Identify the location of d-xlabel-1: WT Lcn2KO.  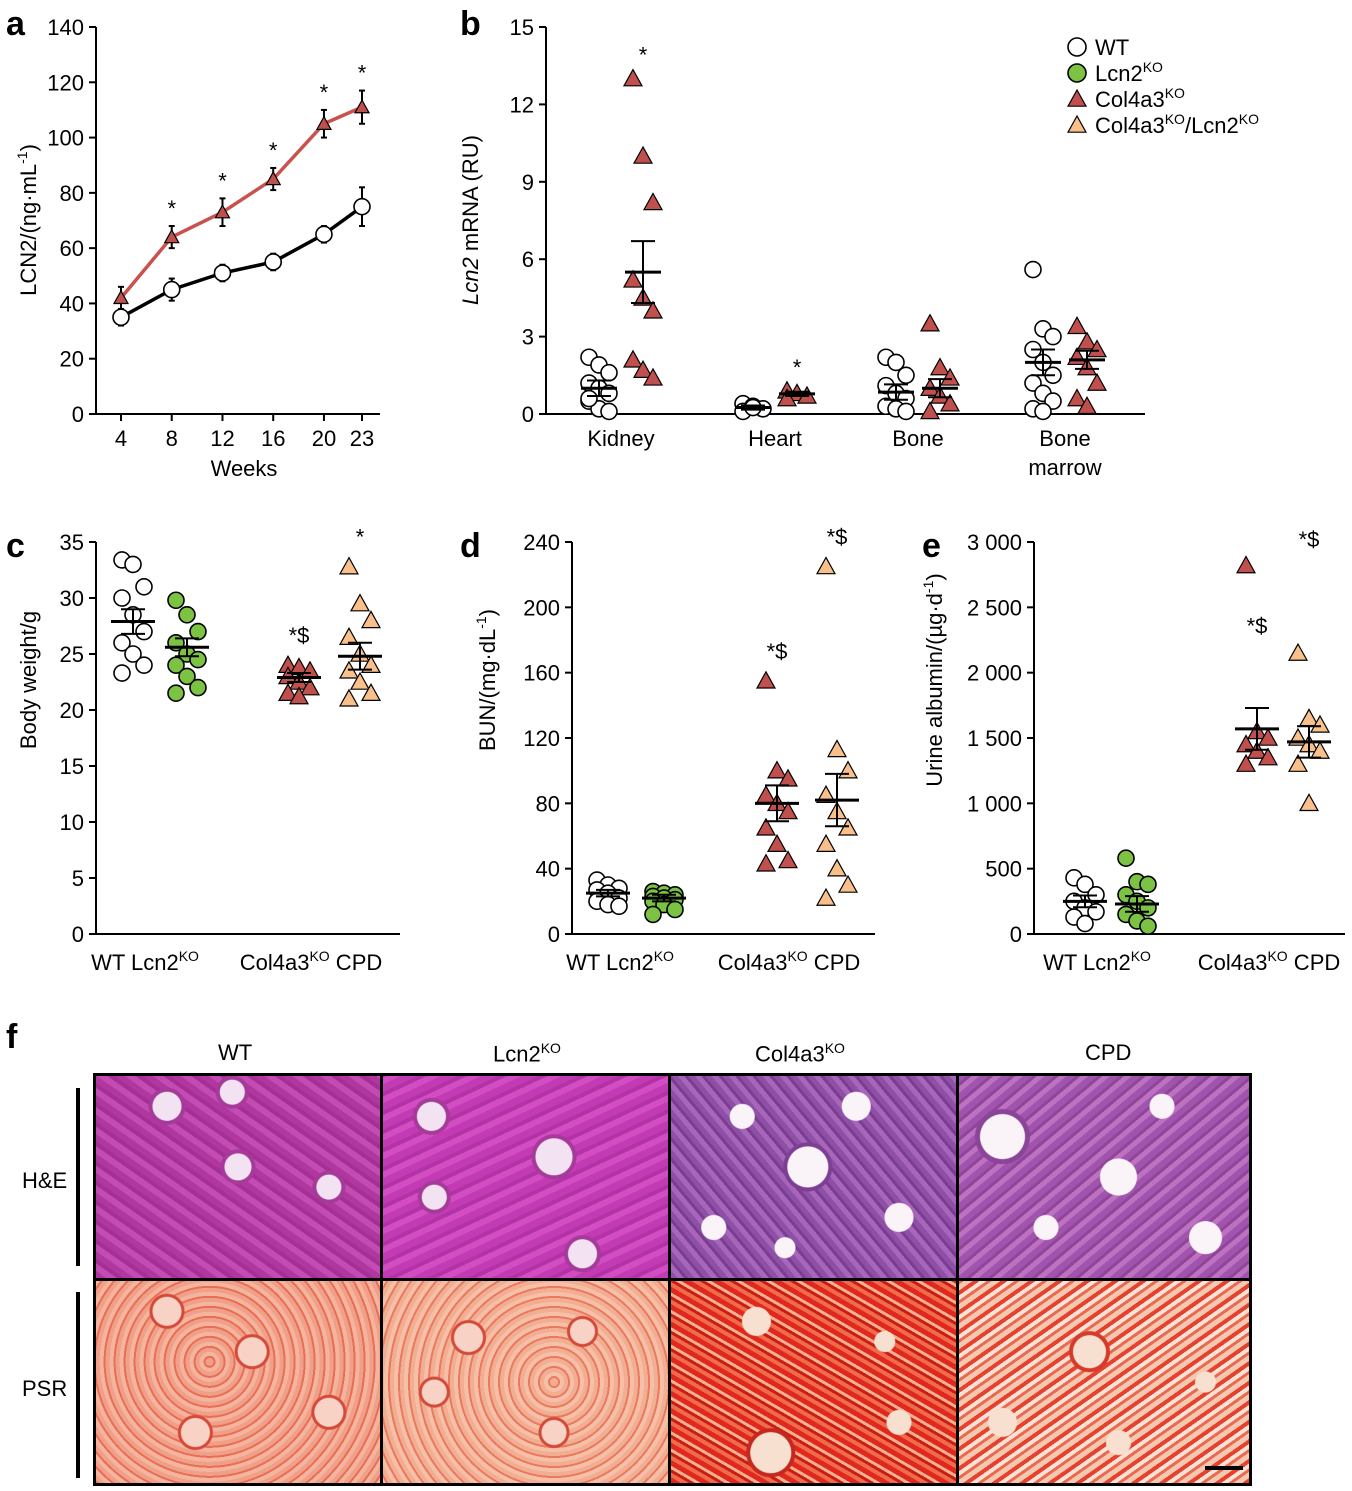
(620, 961).